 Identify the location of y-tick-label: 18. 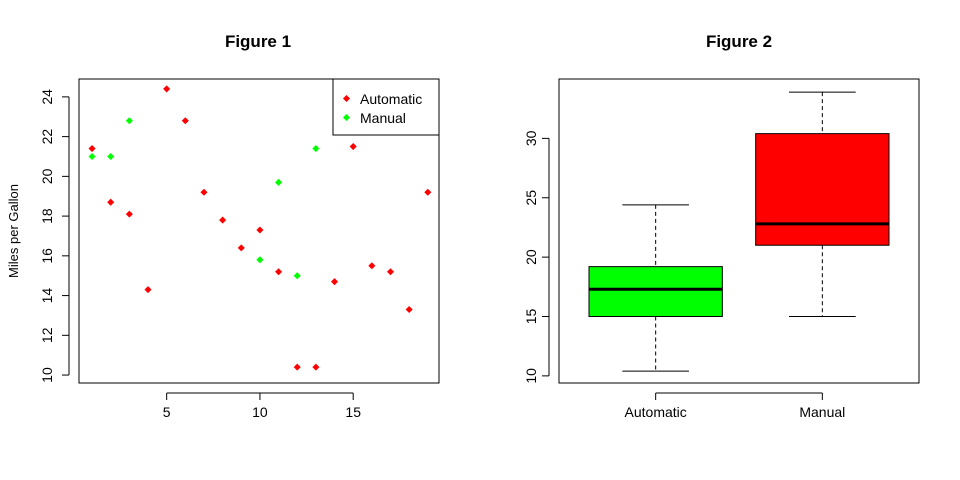
(47, 216).